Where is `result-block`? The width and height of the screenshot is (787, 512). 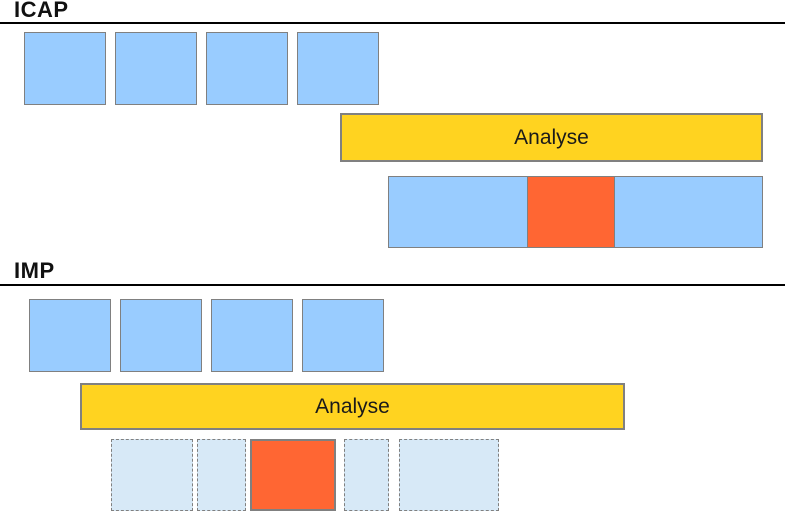
result-block is located at coordinates (688, 212).